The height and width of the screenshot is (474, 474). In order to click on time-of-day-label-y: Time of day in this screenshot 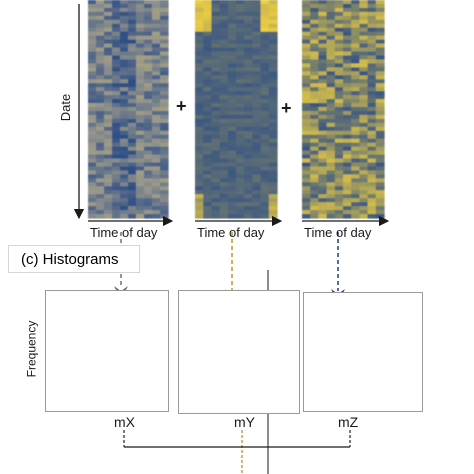, I will do `click(231, 232)`.